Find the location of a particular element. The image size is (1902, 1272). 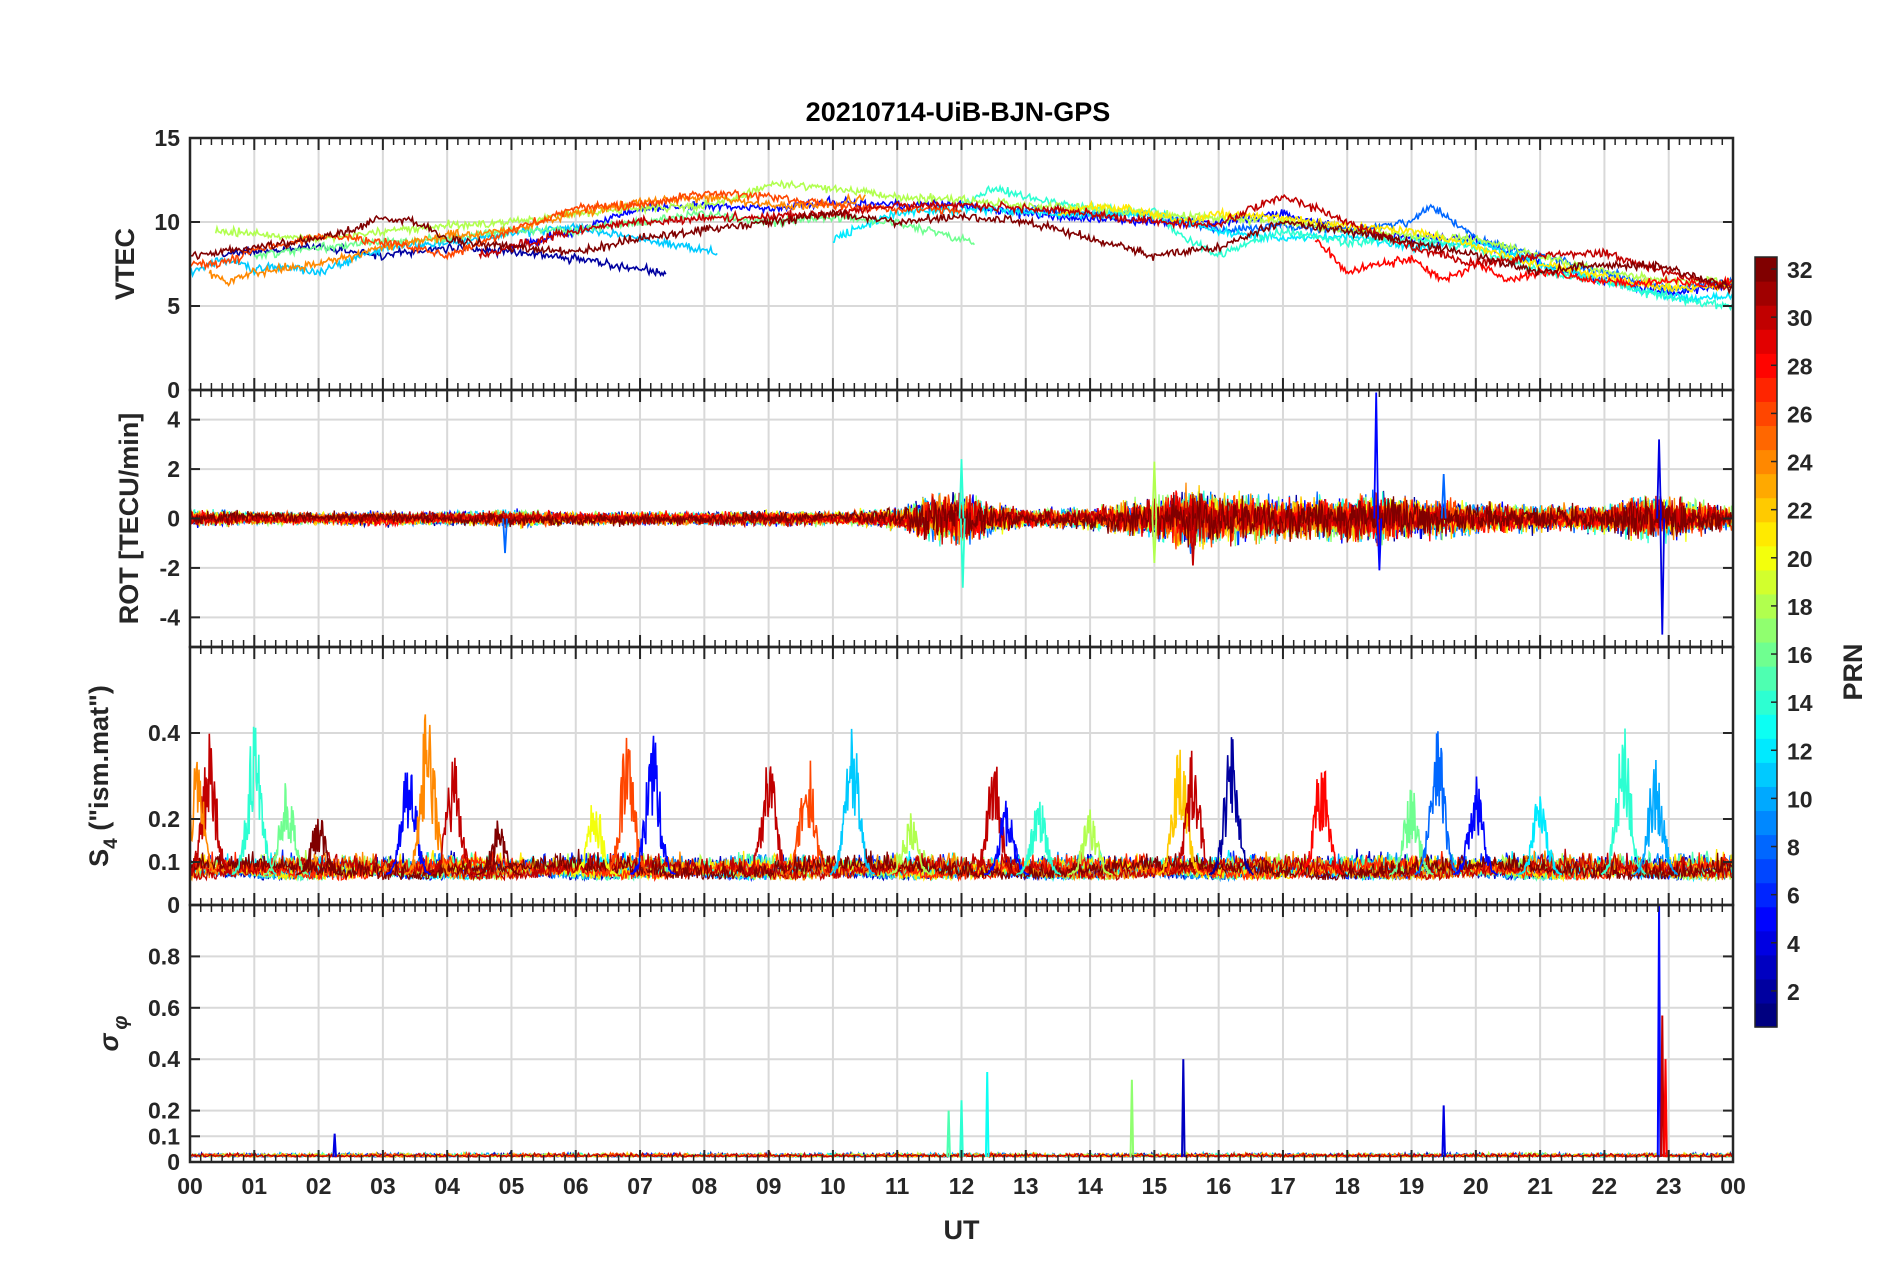

y-tick-label: 15 is located at coordinates (167, 138).